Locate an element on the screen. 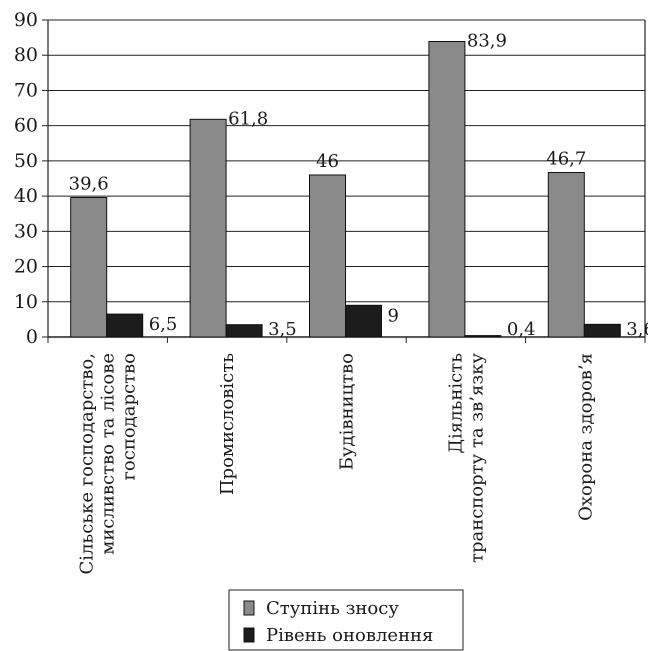  x-category-label: Діяльністьтранспорту та зв’язку is located at coordinates (466, 458).